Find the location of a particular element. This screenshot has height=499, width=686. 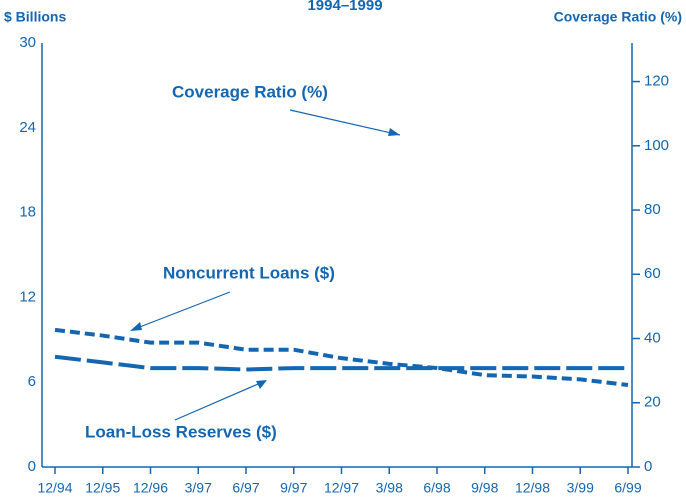

x-tick-label: 12/95 is located at coordinates (102, 488).